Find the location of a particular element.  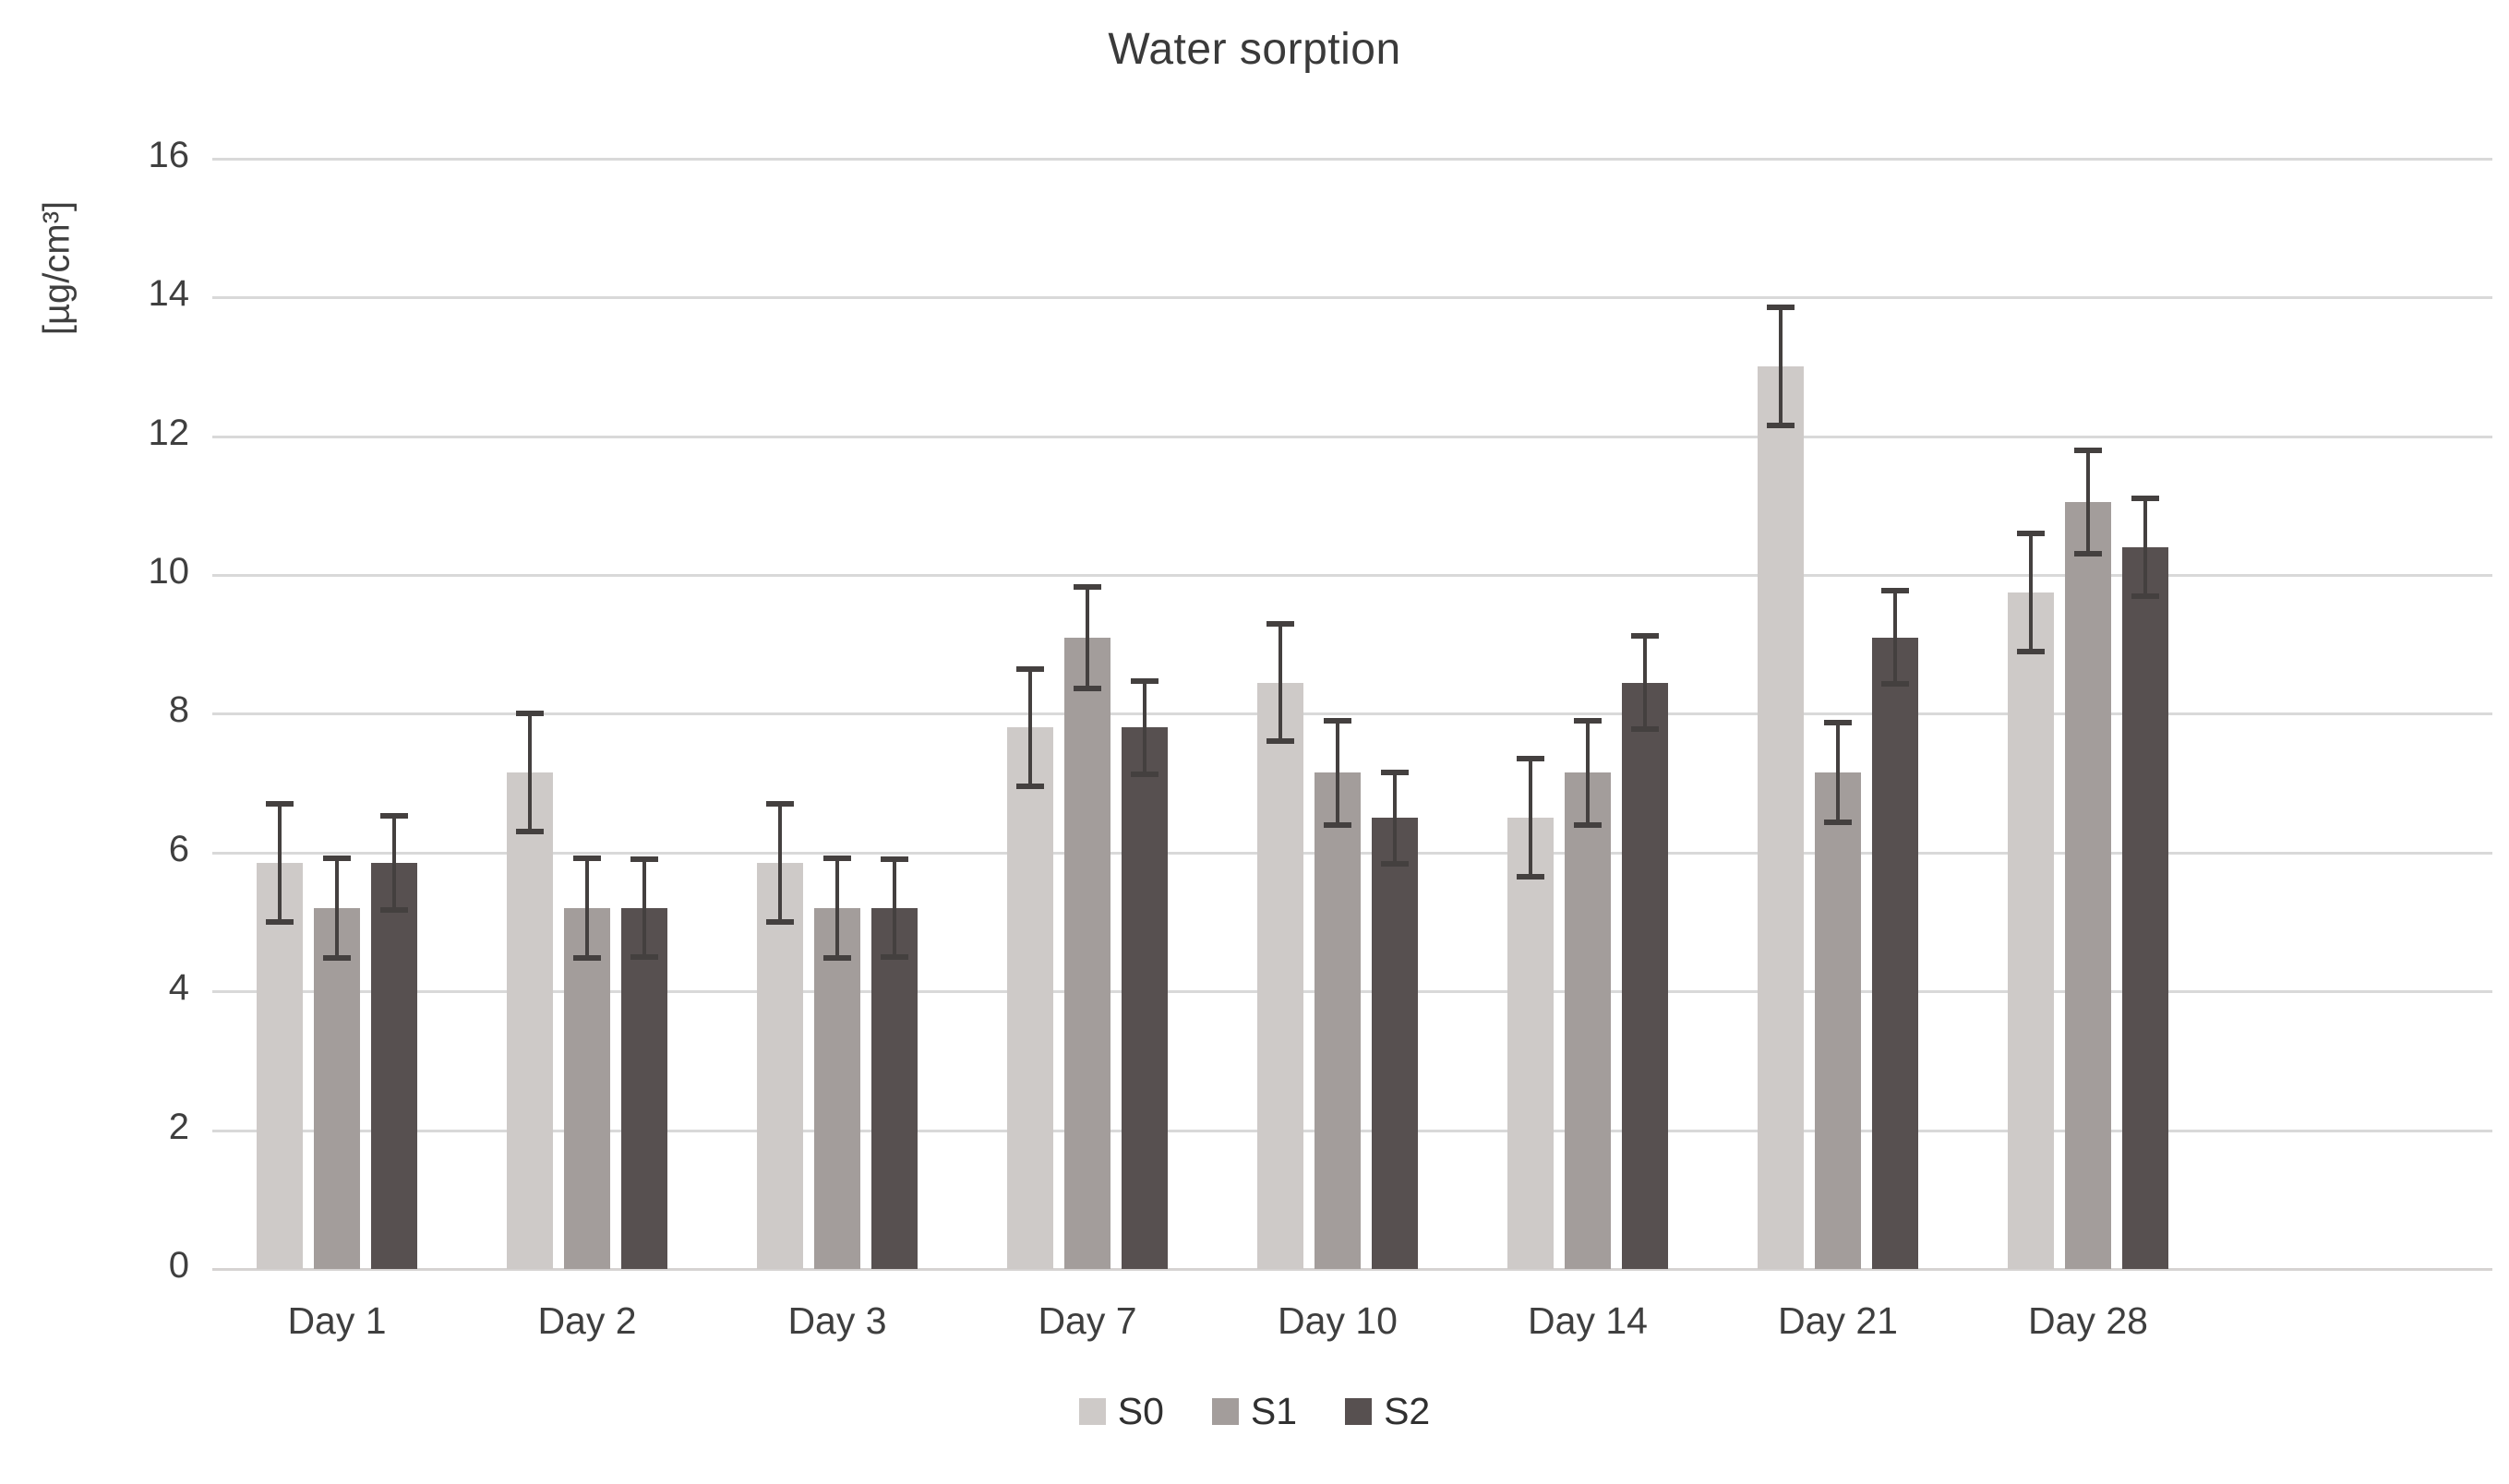

legend: S0 S1 S2 is located at coordinates (1254, 1411).